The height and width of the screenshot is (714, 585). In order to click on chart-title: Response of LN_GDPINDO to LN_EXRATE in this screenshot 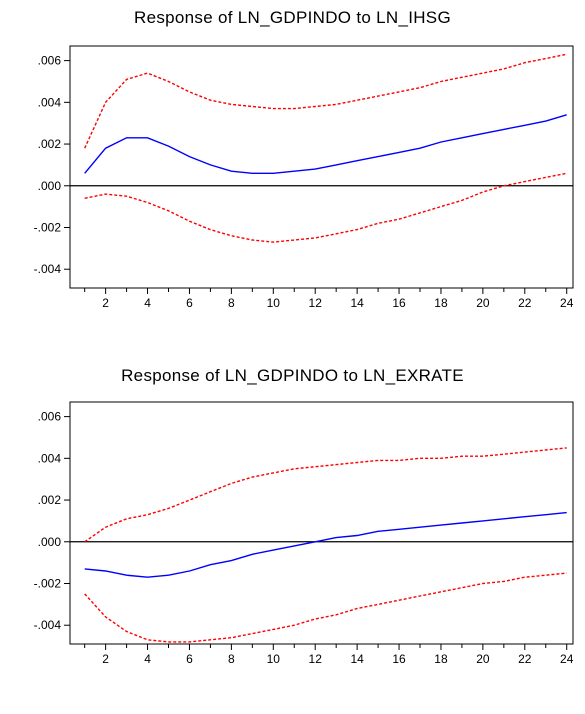, I will do `click(292, 375)`.